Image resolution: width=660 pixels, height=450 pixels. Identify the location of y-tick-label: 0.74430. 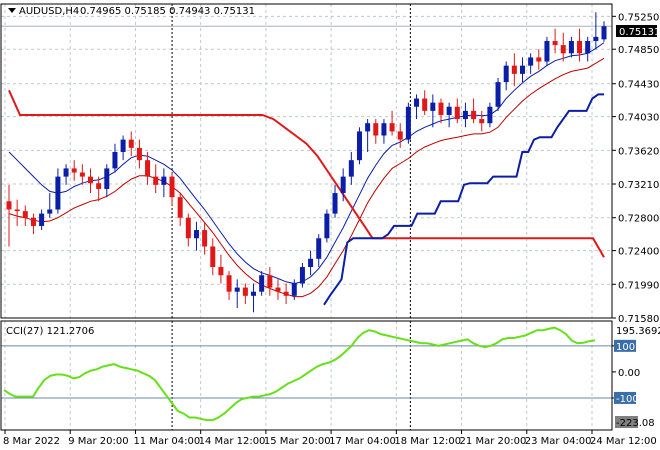
(638, 85).